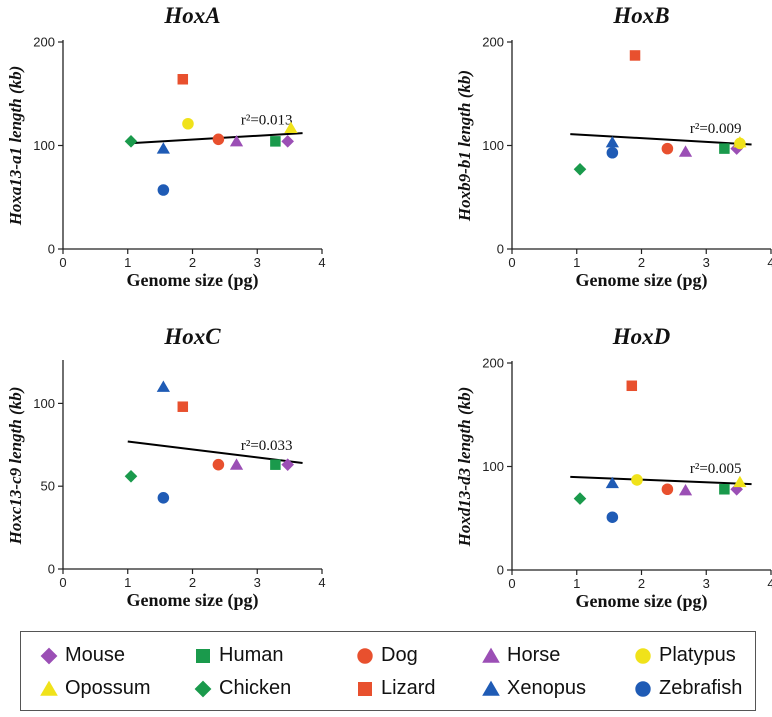  I want to click on legend-item-zebrafish: Zebrafish, so click(687, 688).